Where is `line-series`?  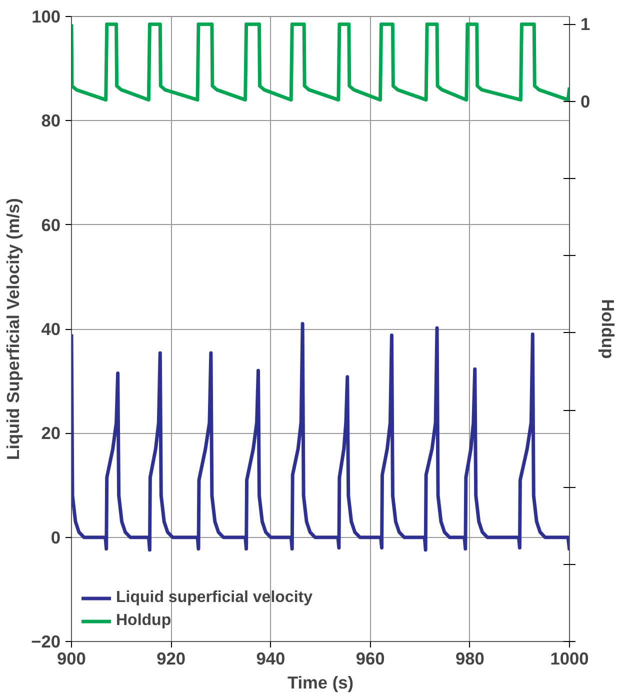 line-series is located at coordinates (321, 62).